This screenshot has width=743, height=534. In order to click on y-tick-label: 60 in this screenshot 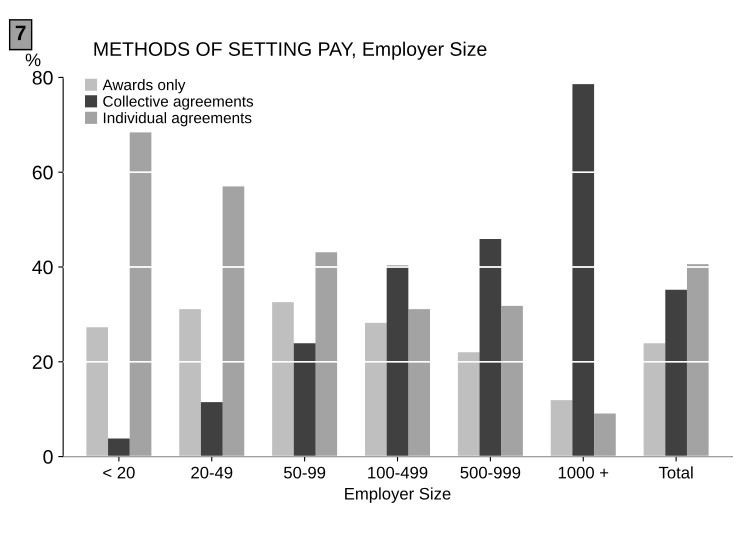, I will do `click(42, 173)`.